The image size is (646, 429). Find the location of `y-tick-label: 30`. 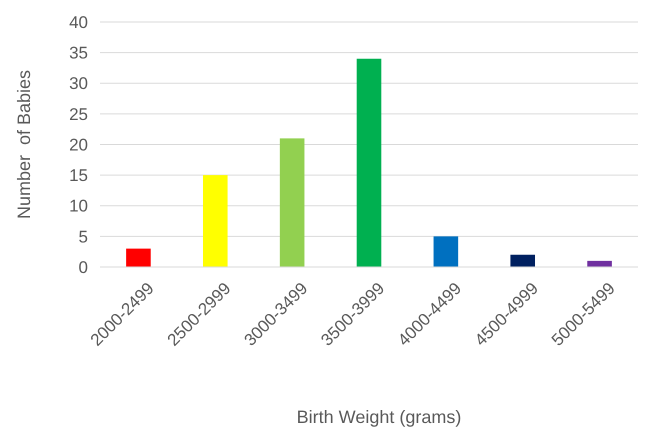

y-tick-label: 30 is located at coordinates (78, 84).